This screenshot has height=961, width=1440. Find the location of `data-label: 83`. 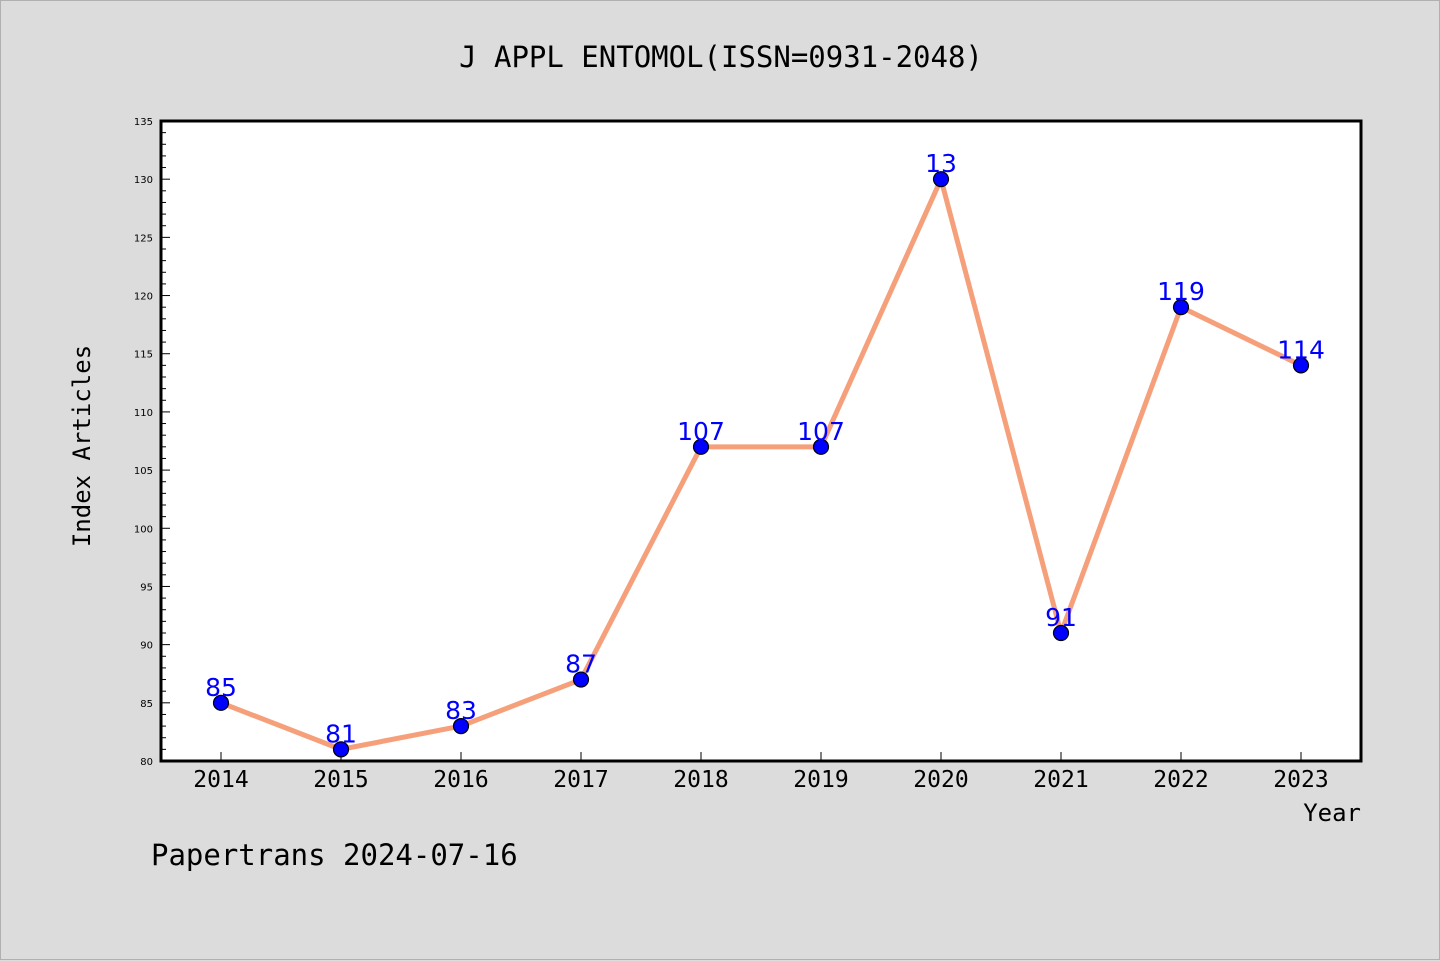

data-label: 83 is located at coordinates (461, 710).